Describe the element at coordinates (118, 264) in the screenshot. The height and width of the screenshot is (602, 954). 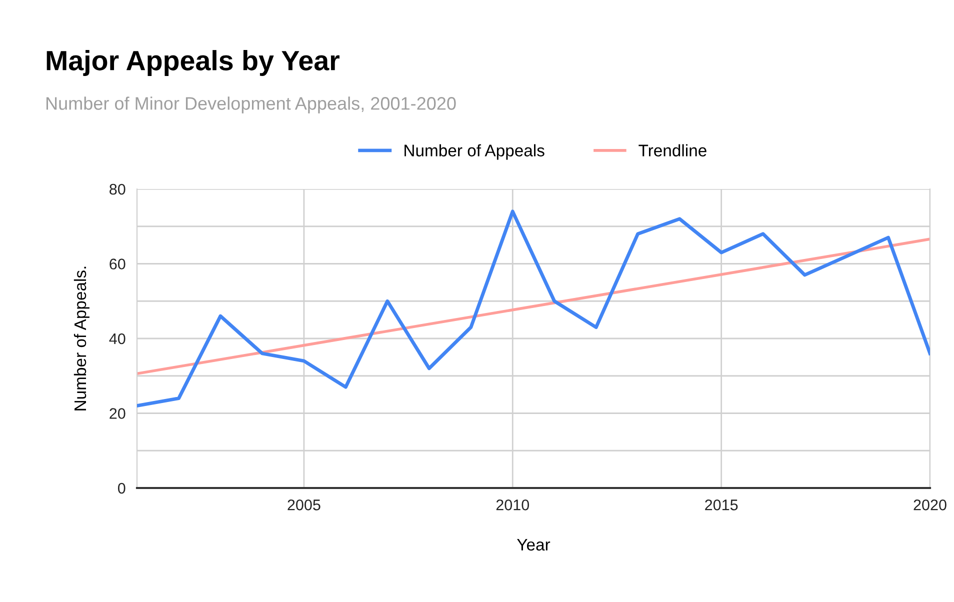
I see `y-tick-label: 60` at that location.